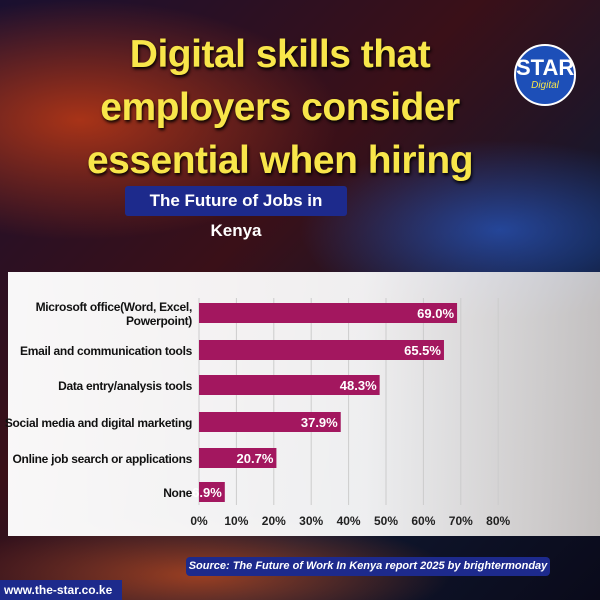 The height and width of the screenshot is (600, 600). What do you see at coordinates (236, 521) in the screenshot?
I see `x-tick-label: 10%` at bounding box center [236, 521].